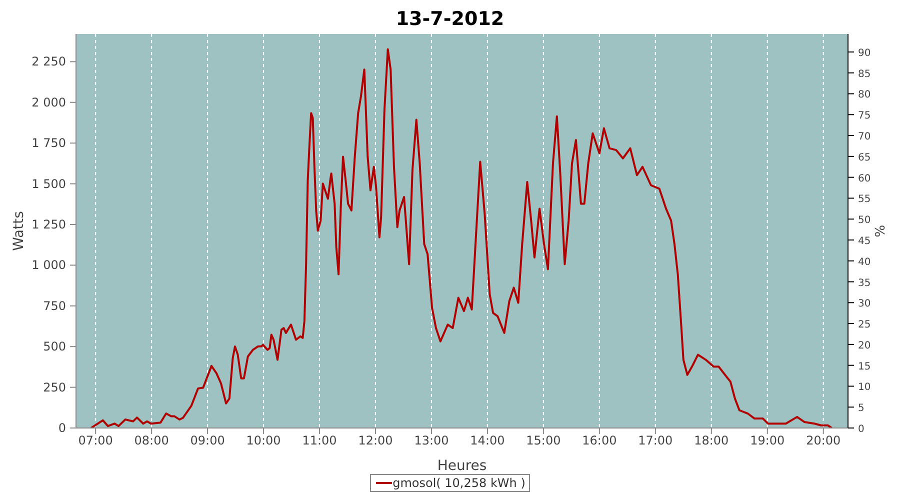  I want to click on y2-tick-label: 60, so click(864, 178).